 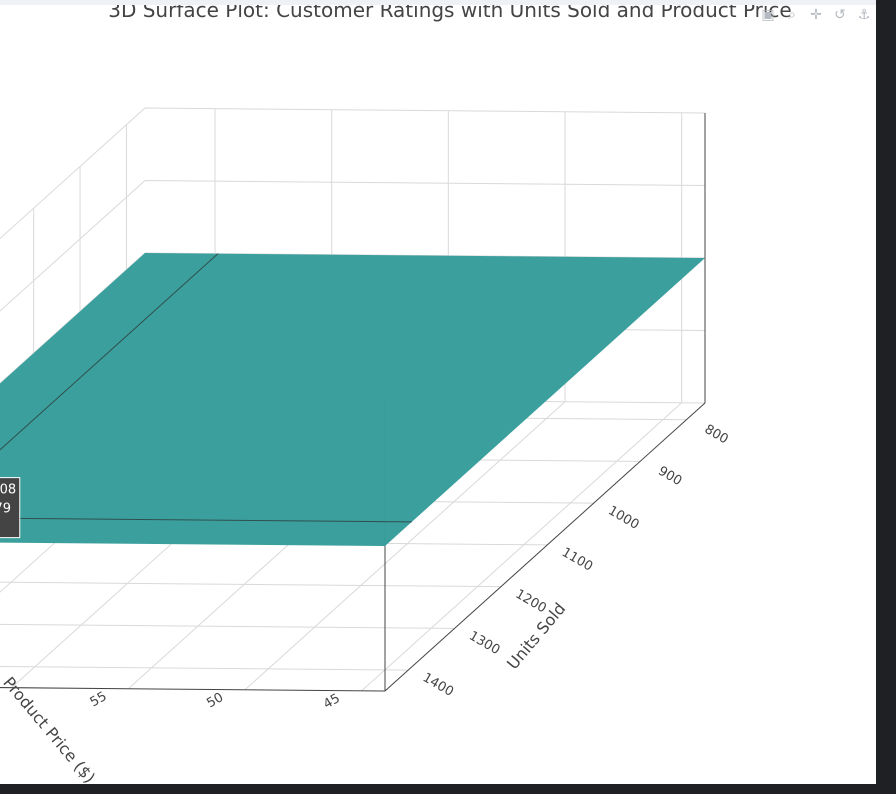 What do you see at coordinates (864, 15) in the screenshot?
I see `turntable-rotation-icon: ⚓` at bounding box center [864, 15].